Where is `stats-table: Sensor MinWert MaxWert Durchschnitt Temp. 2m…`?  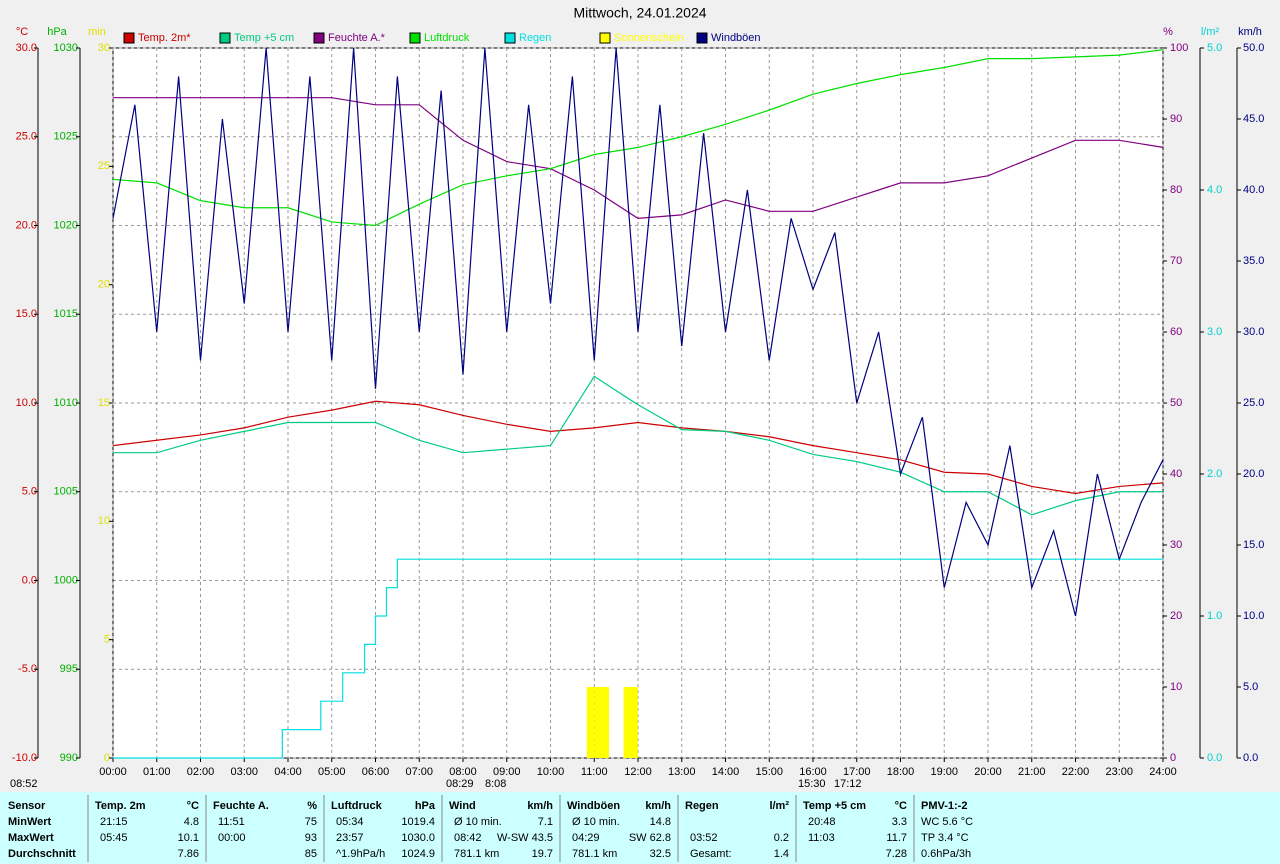 stats-table: Sensor MinWert MaxWert Durchschnitt Temp. 2m… is located at coordinates (490, 828).